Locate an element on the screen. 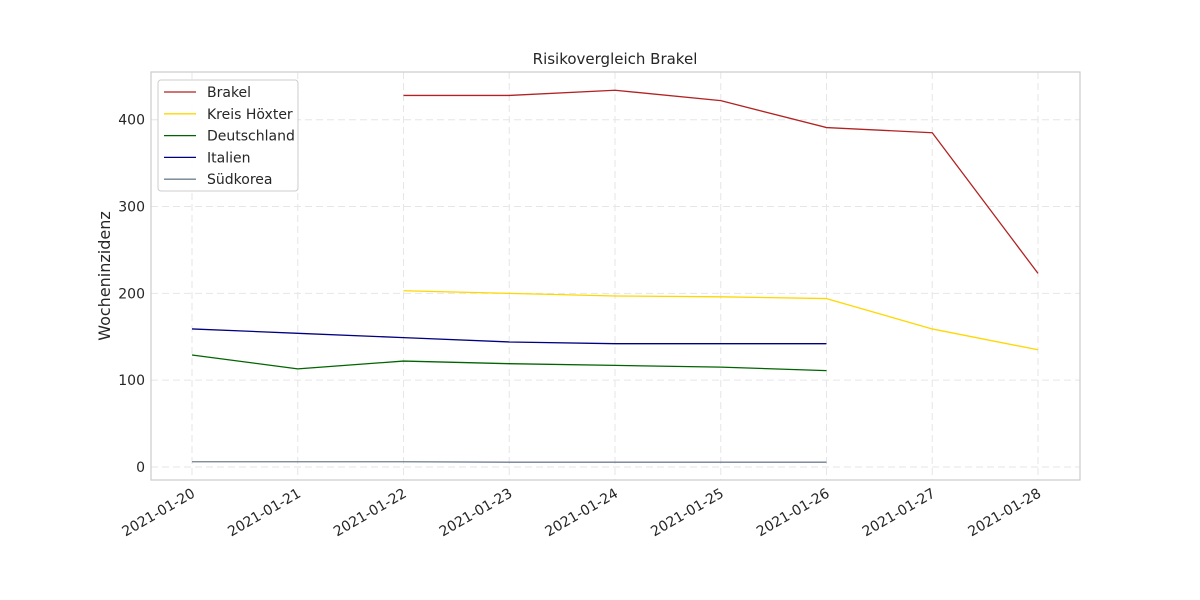 This screenshot has width=1200, height=600. y-tick-label: 200 is located at coordinates (131, 294).